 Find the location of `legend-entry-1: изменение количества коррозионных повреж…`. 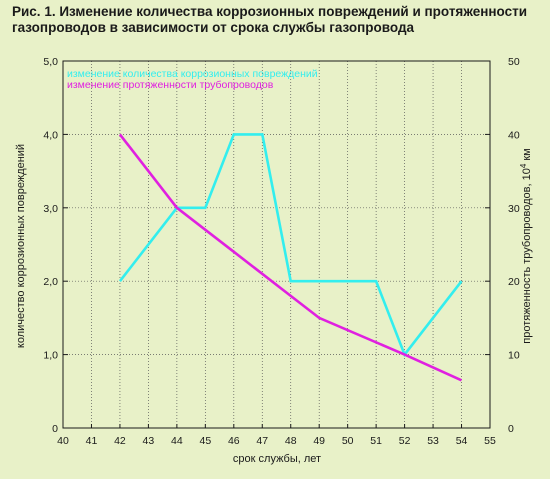

legend-entry-1: изменение количества коррозионных повреж… is located at coordinates (192, 74).